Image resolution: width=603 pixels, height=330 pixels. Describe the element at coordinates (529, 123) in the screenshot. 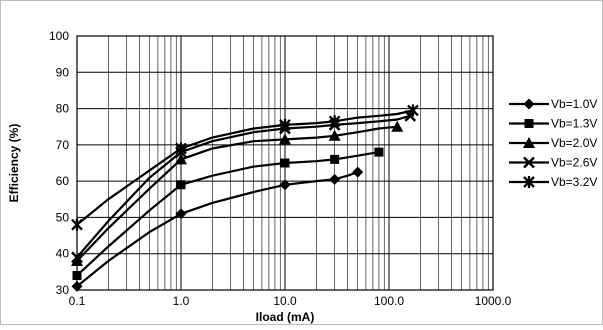

I see `legend-marker-square` at that location.